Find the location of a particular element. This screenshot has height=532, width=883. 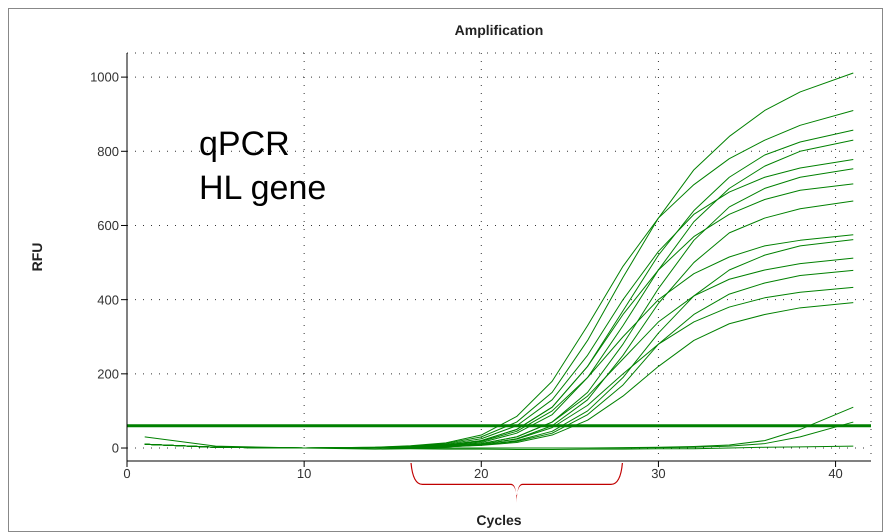

y-tick-label: 1000 is located at coordinates (104, 77).